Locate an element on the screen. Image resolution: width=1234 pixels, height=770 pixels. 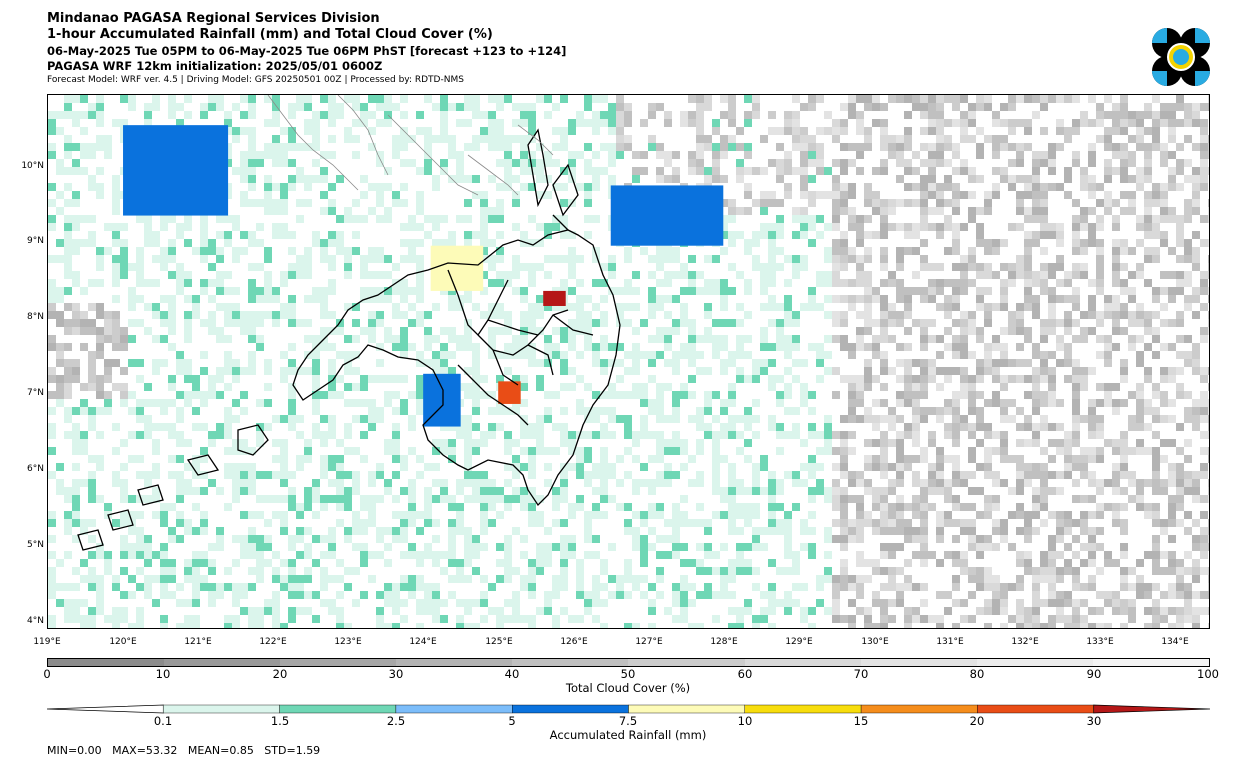
rain-area is located at coordinates (457, 268).